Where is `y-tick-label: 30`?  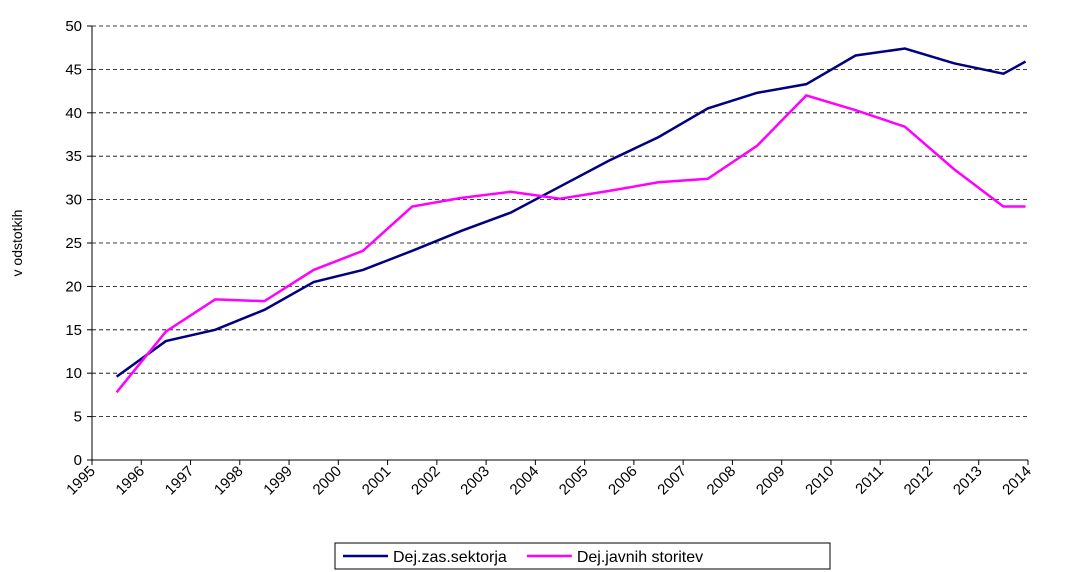
y-tick-label: 30 is located at coordinates (73, 200).